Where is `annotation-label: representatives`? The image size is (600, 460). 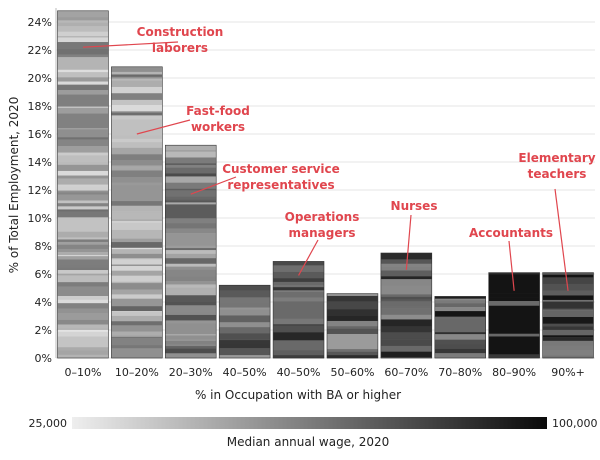 annotation-label: representatives is located at coordinates (280, 185).